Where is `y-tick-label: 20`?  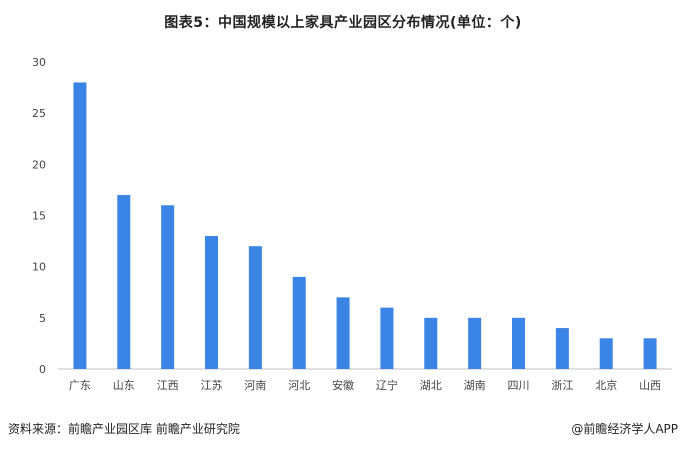
y-tick-label: 20 is located at coordinates (39, 164).